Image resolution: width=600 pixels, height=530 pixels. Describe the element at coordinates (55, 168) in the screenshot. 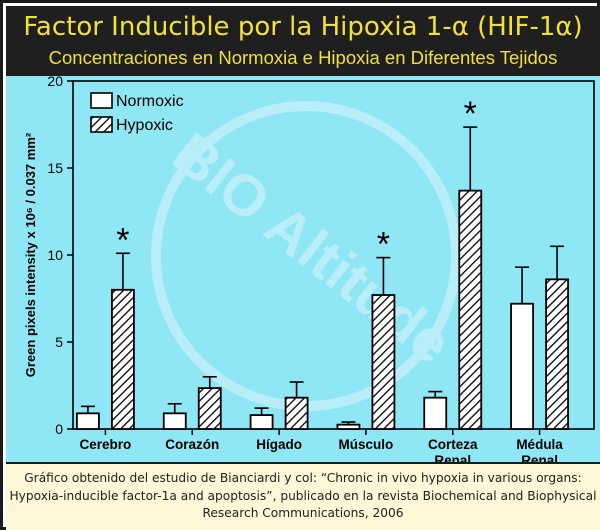

I see `y-tick-label: 15` at that location.